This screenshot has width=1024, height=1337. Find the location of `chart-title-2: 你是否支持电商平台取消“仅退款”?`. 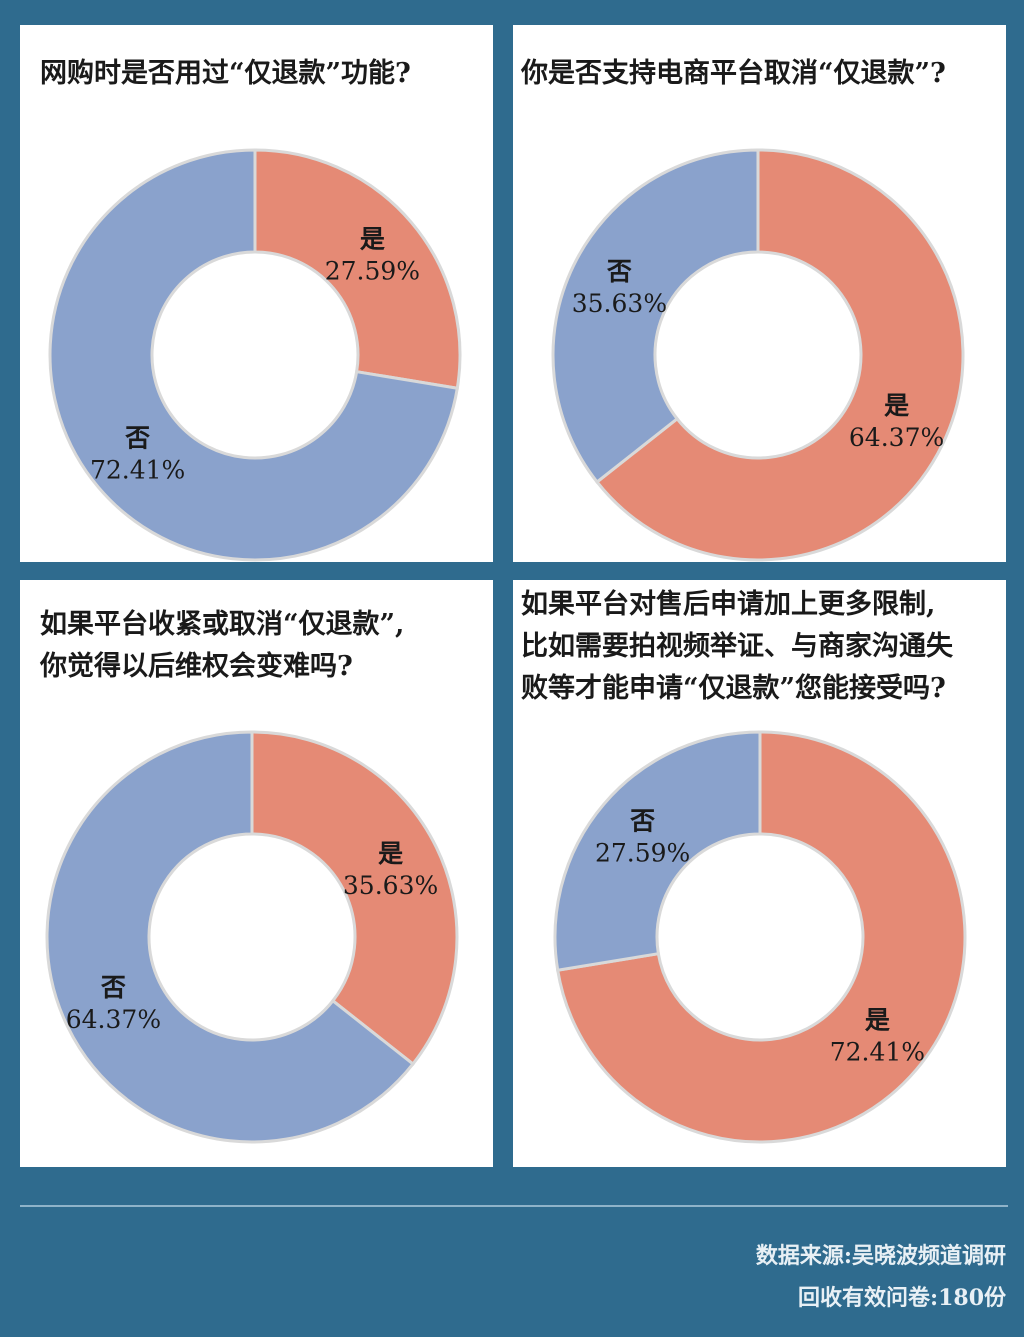

chart-title-2: 你是否支持电商平台取消“仅退款”? is located at coordinates (733, 73).